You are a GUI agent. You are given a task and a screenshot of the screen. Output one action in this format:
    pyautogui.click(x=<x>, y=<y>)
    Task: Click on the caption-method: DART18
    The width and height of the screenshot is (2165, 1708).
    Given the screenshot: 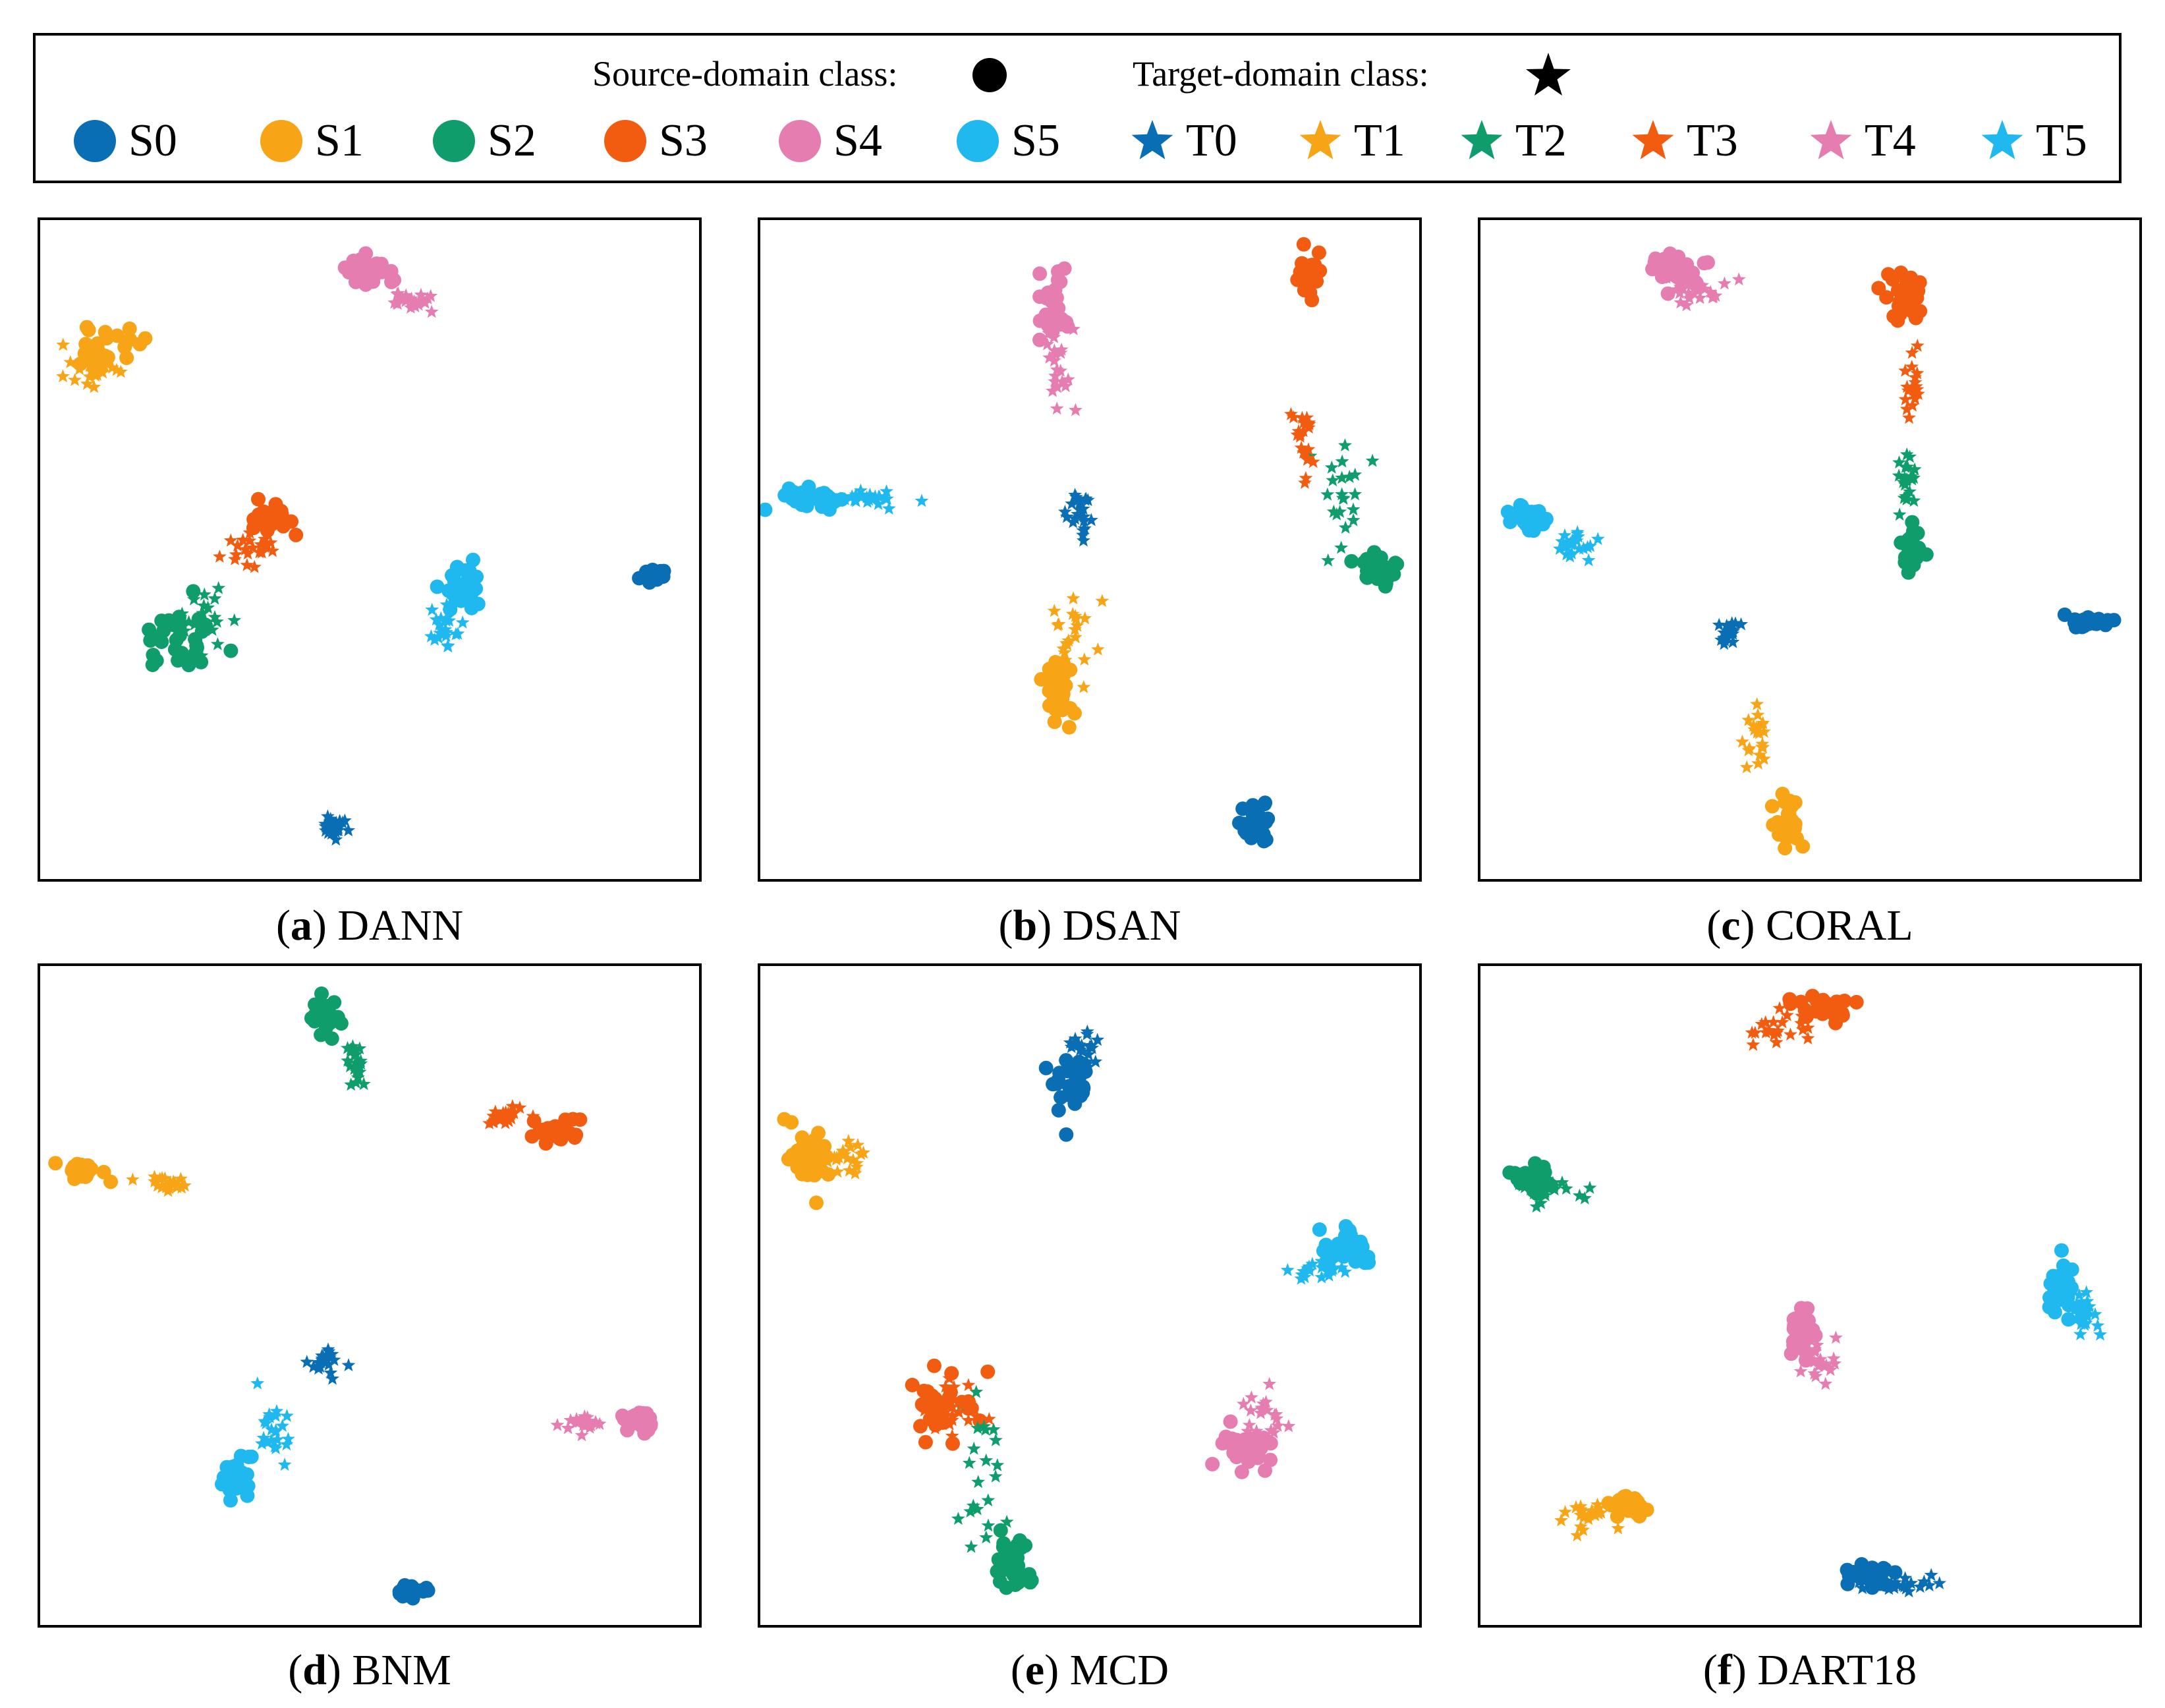 What is the action you would take?
    pyautogui.click(x=1837, y=1670)
    